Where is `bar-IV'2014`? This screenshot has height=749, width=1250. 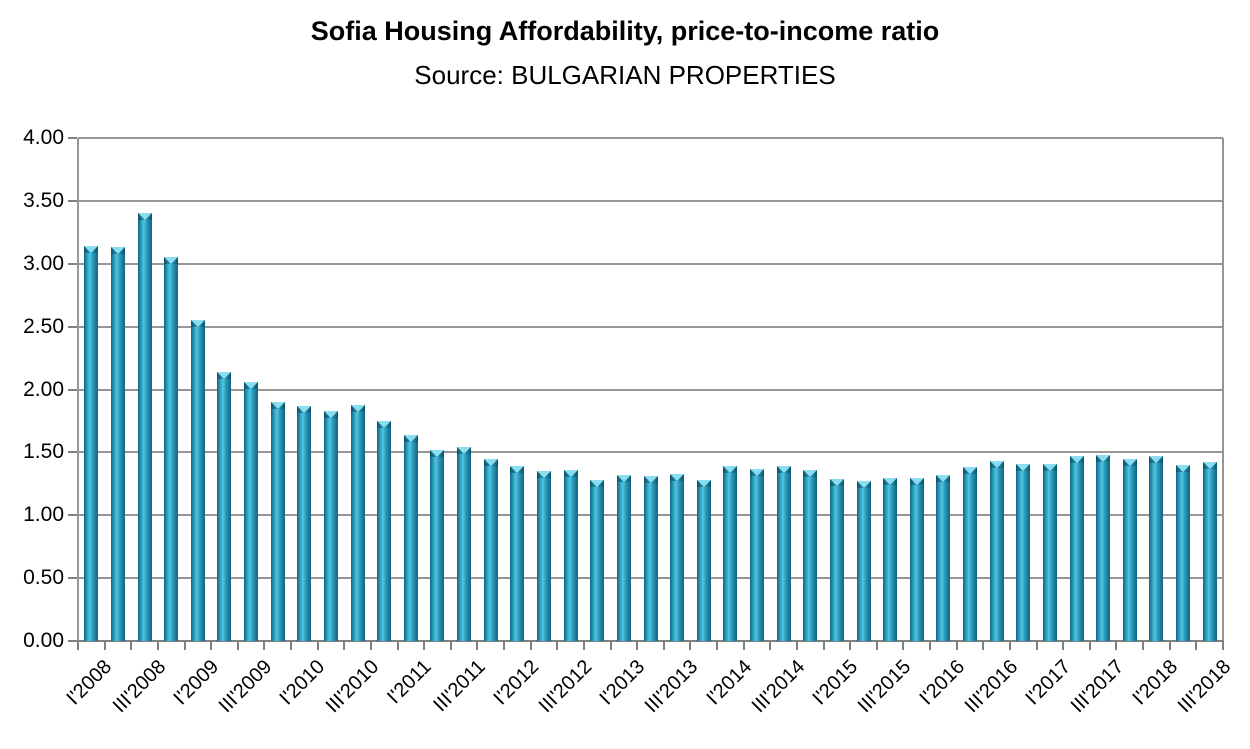 bar-IV'2014 is located at coordinates (810, 555).